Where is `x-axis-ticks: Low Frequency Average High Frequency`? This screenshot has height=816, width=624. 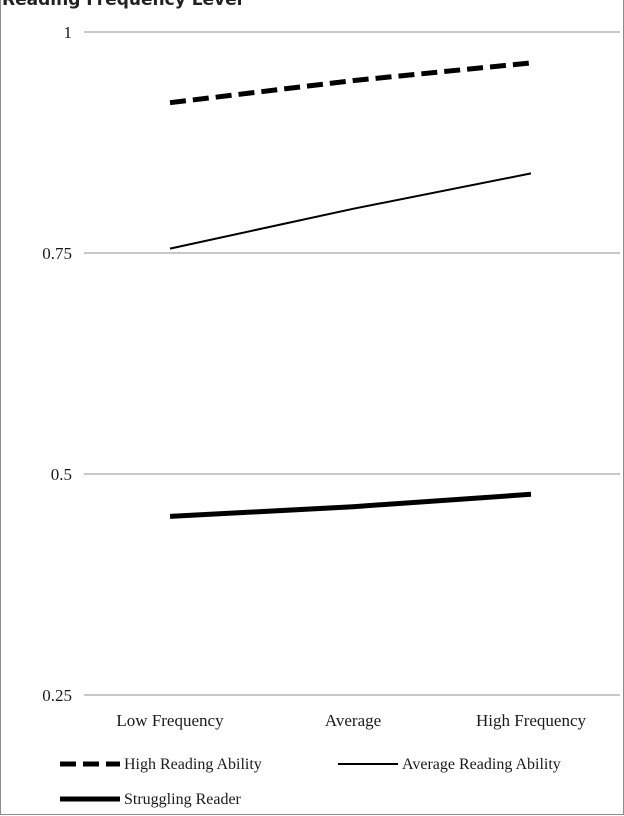 x-axis-ticks: Low Frequency Average High Frequency is located at coordinates (351, 720).